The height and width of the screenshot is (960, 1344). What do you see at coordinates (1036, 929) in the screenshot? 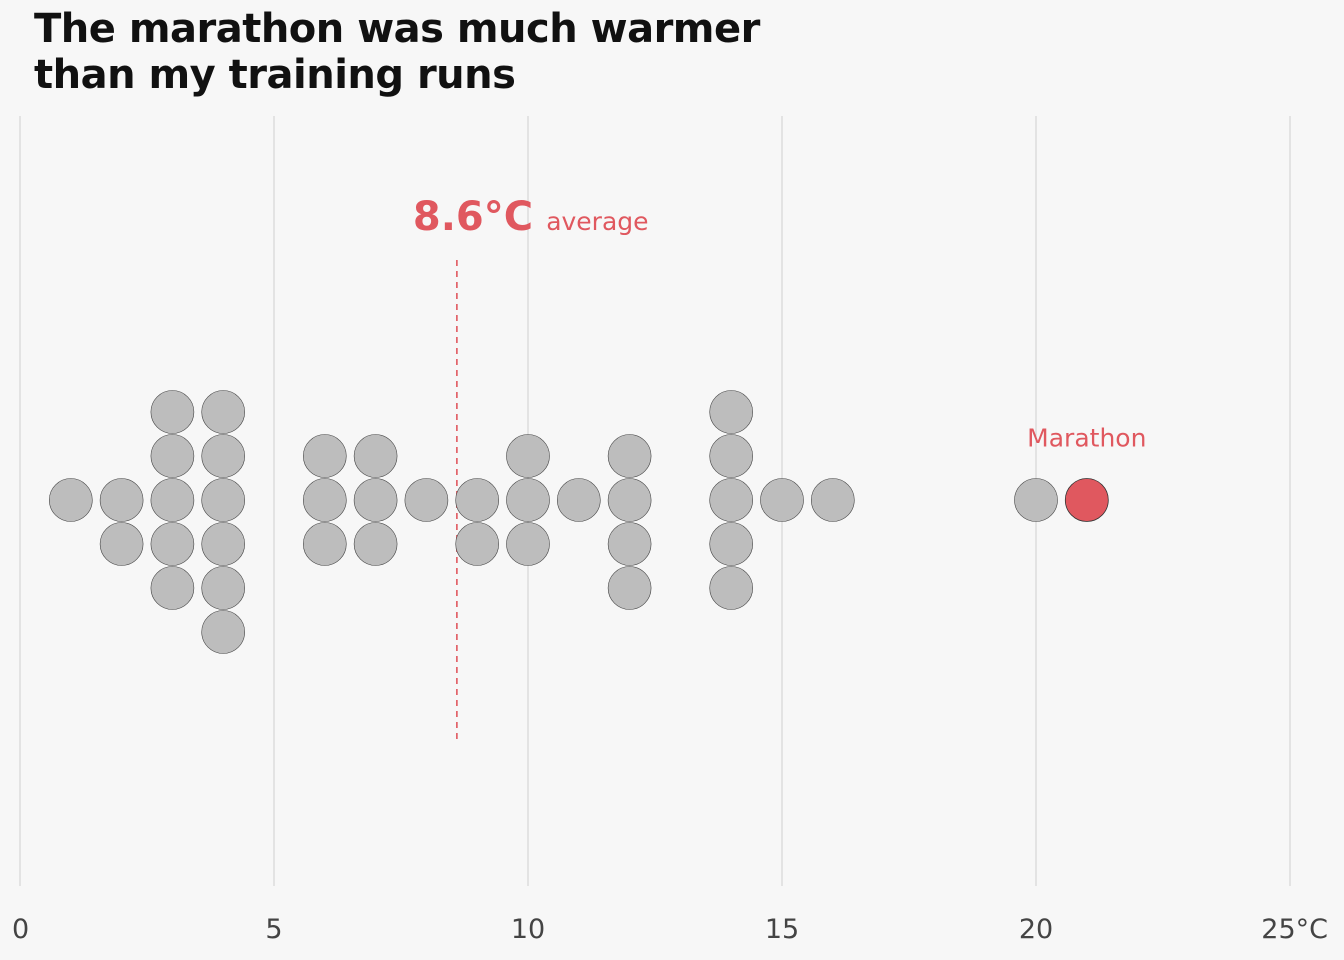
I see `x-tick-label-20: 20` at bounding box center [1036, 929].